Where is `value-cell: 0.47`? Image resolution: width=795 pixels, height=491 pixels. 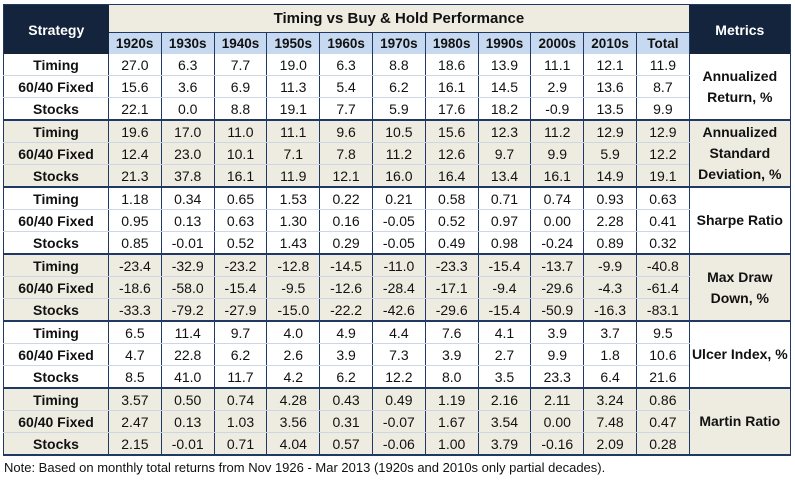 value-cell: 0.47 is located at coordinates (663, 421).